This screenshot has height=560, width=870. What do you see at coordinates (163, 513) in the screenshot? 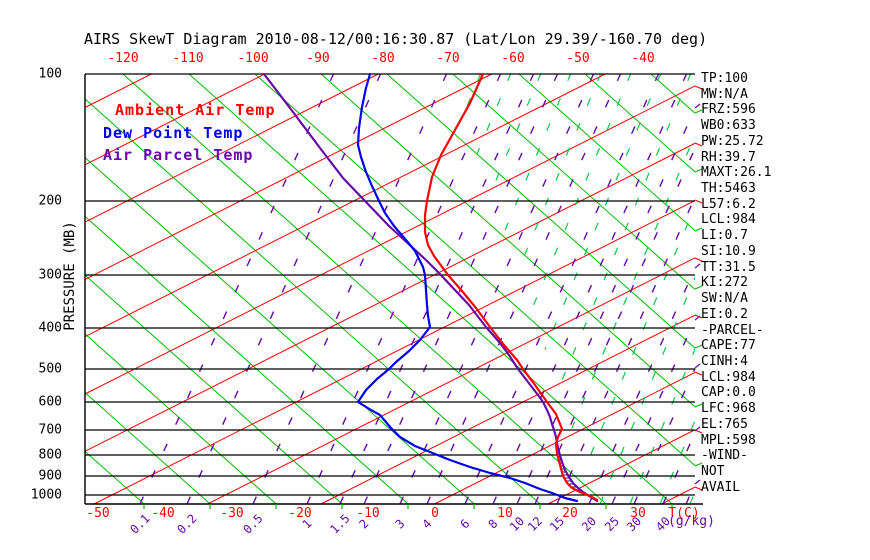
I see `bottom-temp-label: -40` at bounding box center [163, 513].